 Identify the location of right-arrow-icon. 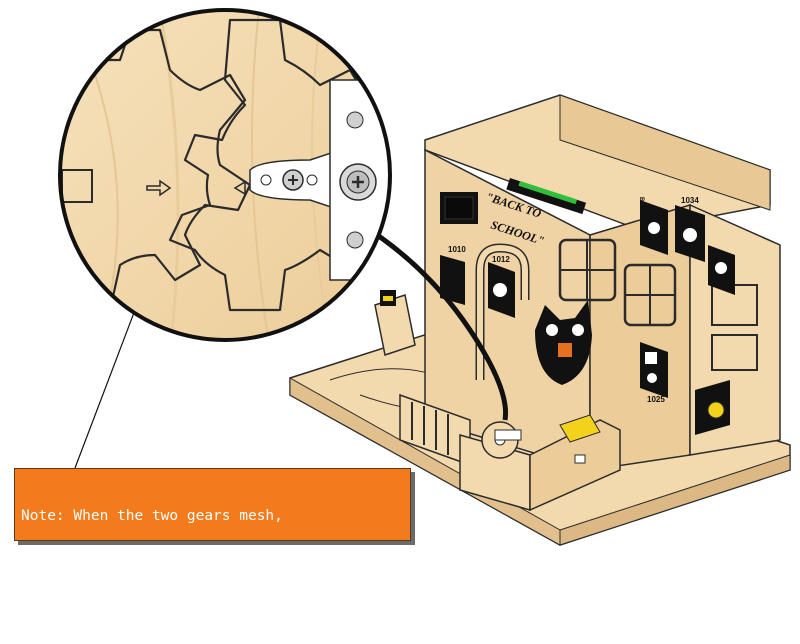
(159, 188).